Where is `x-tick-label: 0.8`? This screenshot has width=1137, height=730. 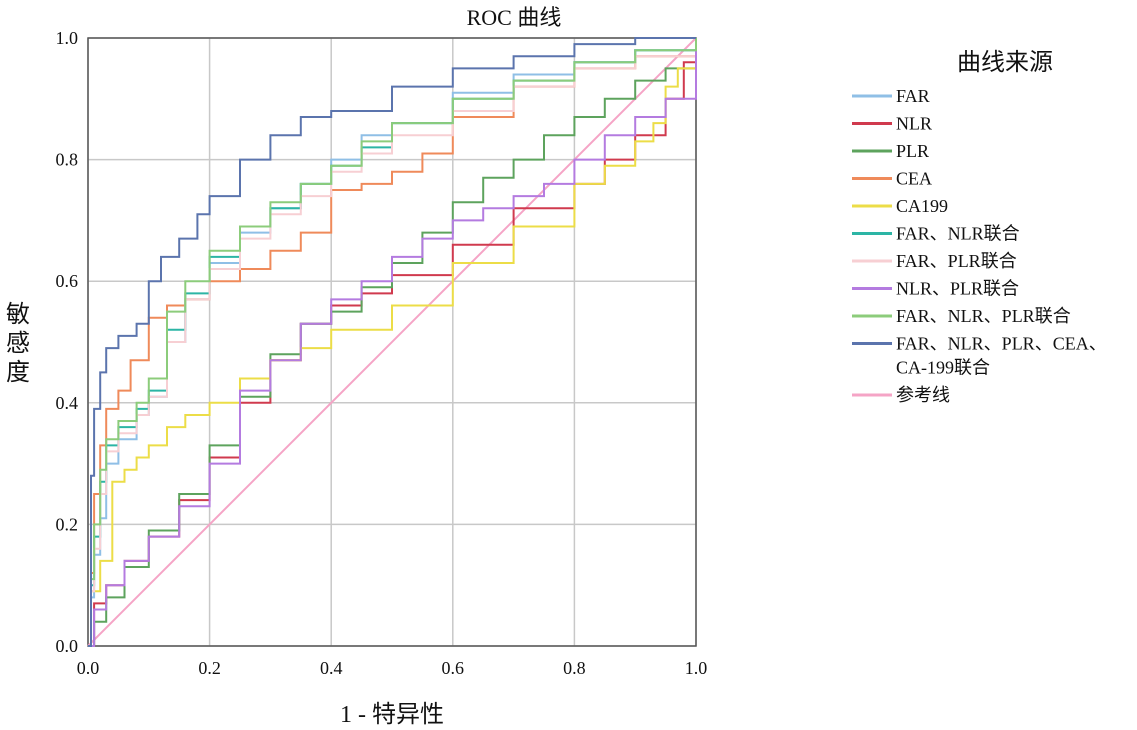 x-tick-label: 0.8 is located at coordinates (574, 668).